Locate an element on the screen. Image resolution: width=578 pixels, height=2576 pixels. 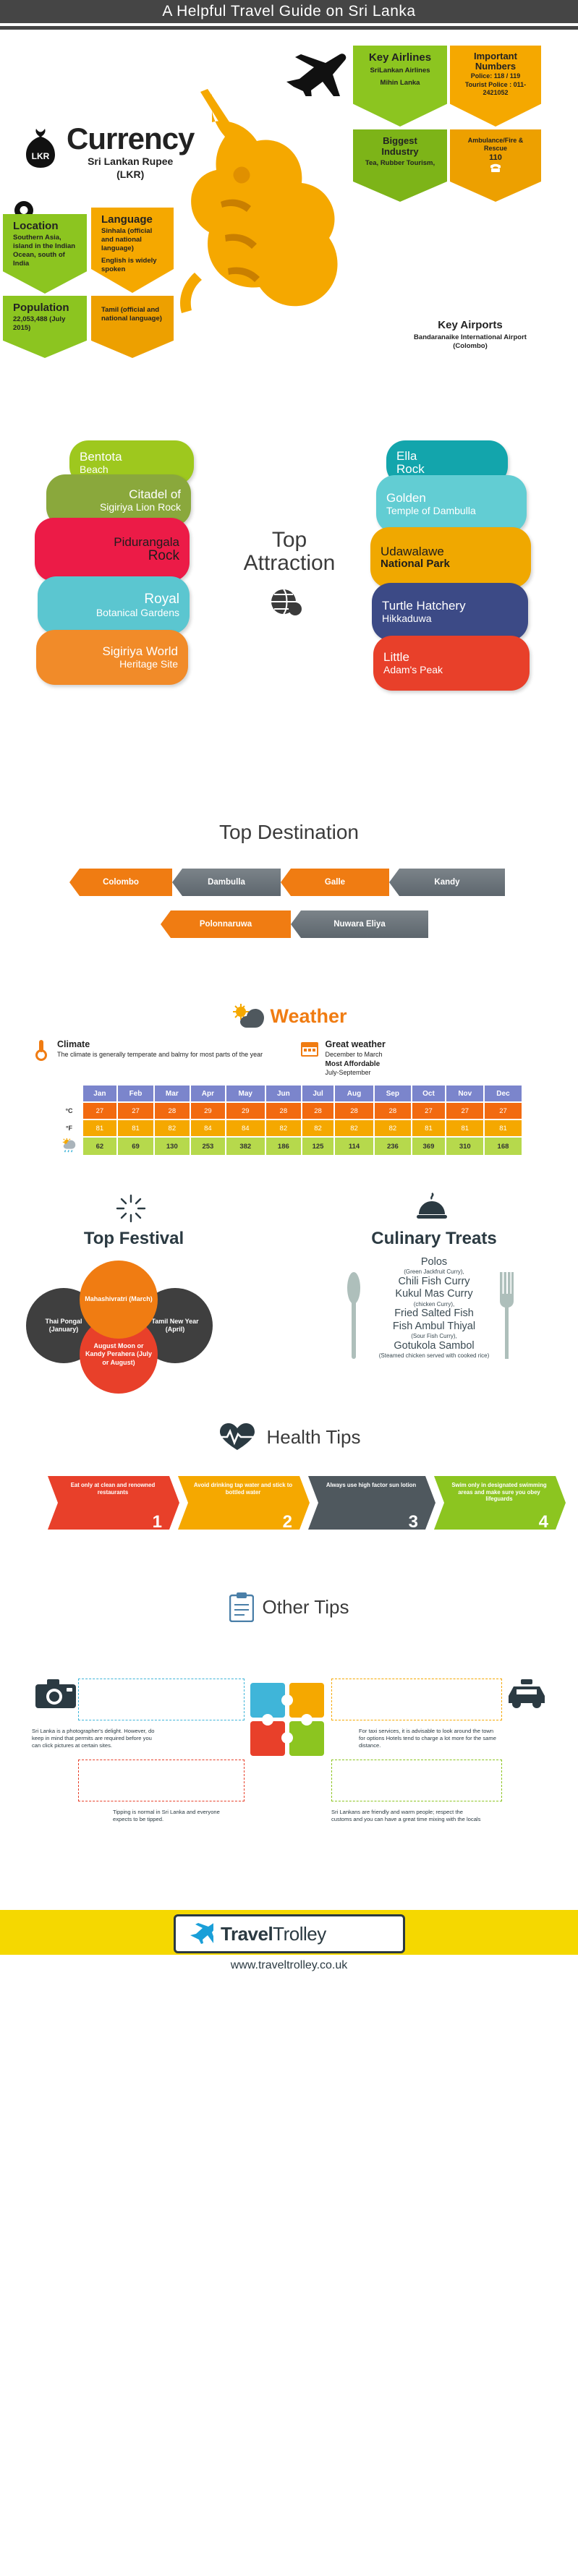
health-tip-number: 1 is located at coordinates (157, 1522).